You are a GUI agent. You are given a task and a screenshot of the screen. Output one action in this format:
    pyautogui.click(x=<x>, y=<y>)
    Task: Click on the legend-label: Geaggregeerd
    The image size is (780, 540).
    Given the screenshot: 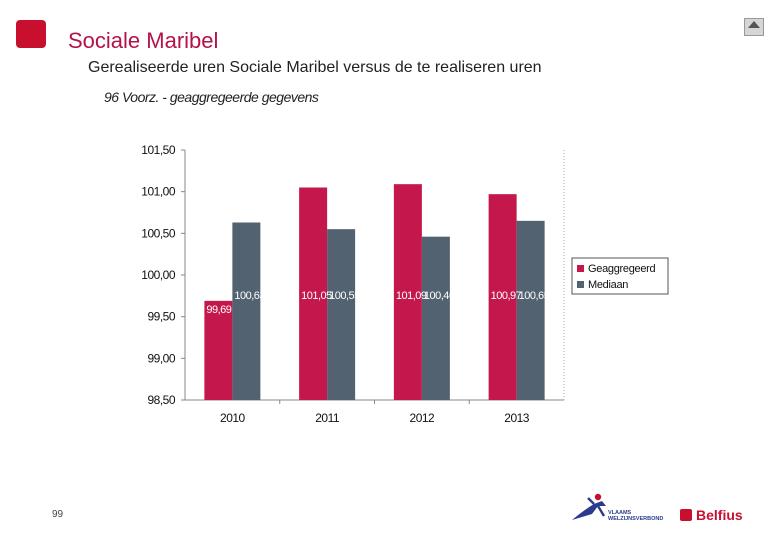 What is the action you would take?
    pyautogui.click(x=622, y=269)
    